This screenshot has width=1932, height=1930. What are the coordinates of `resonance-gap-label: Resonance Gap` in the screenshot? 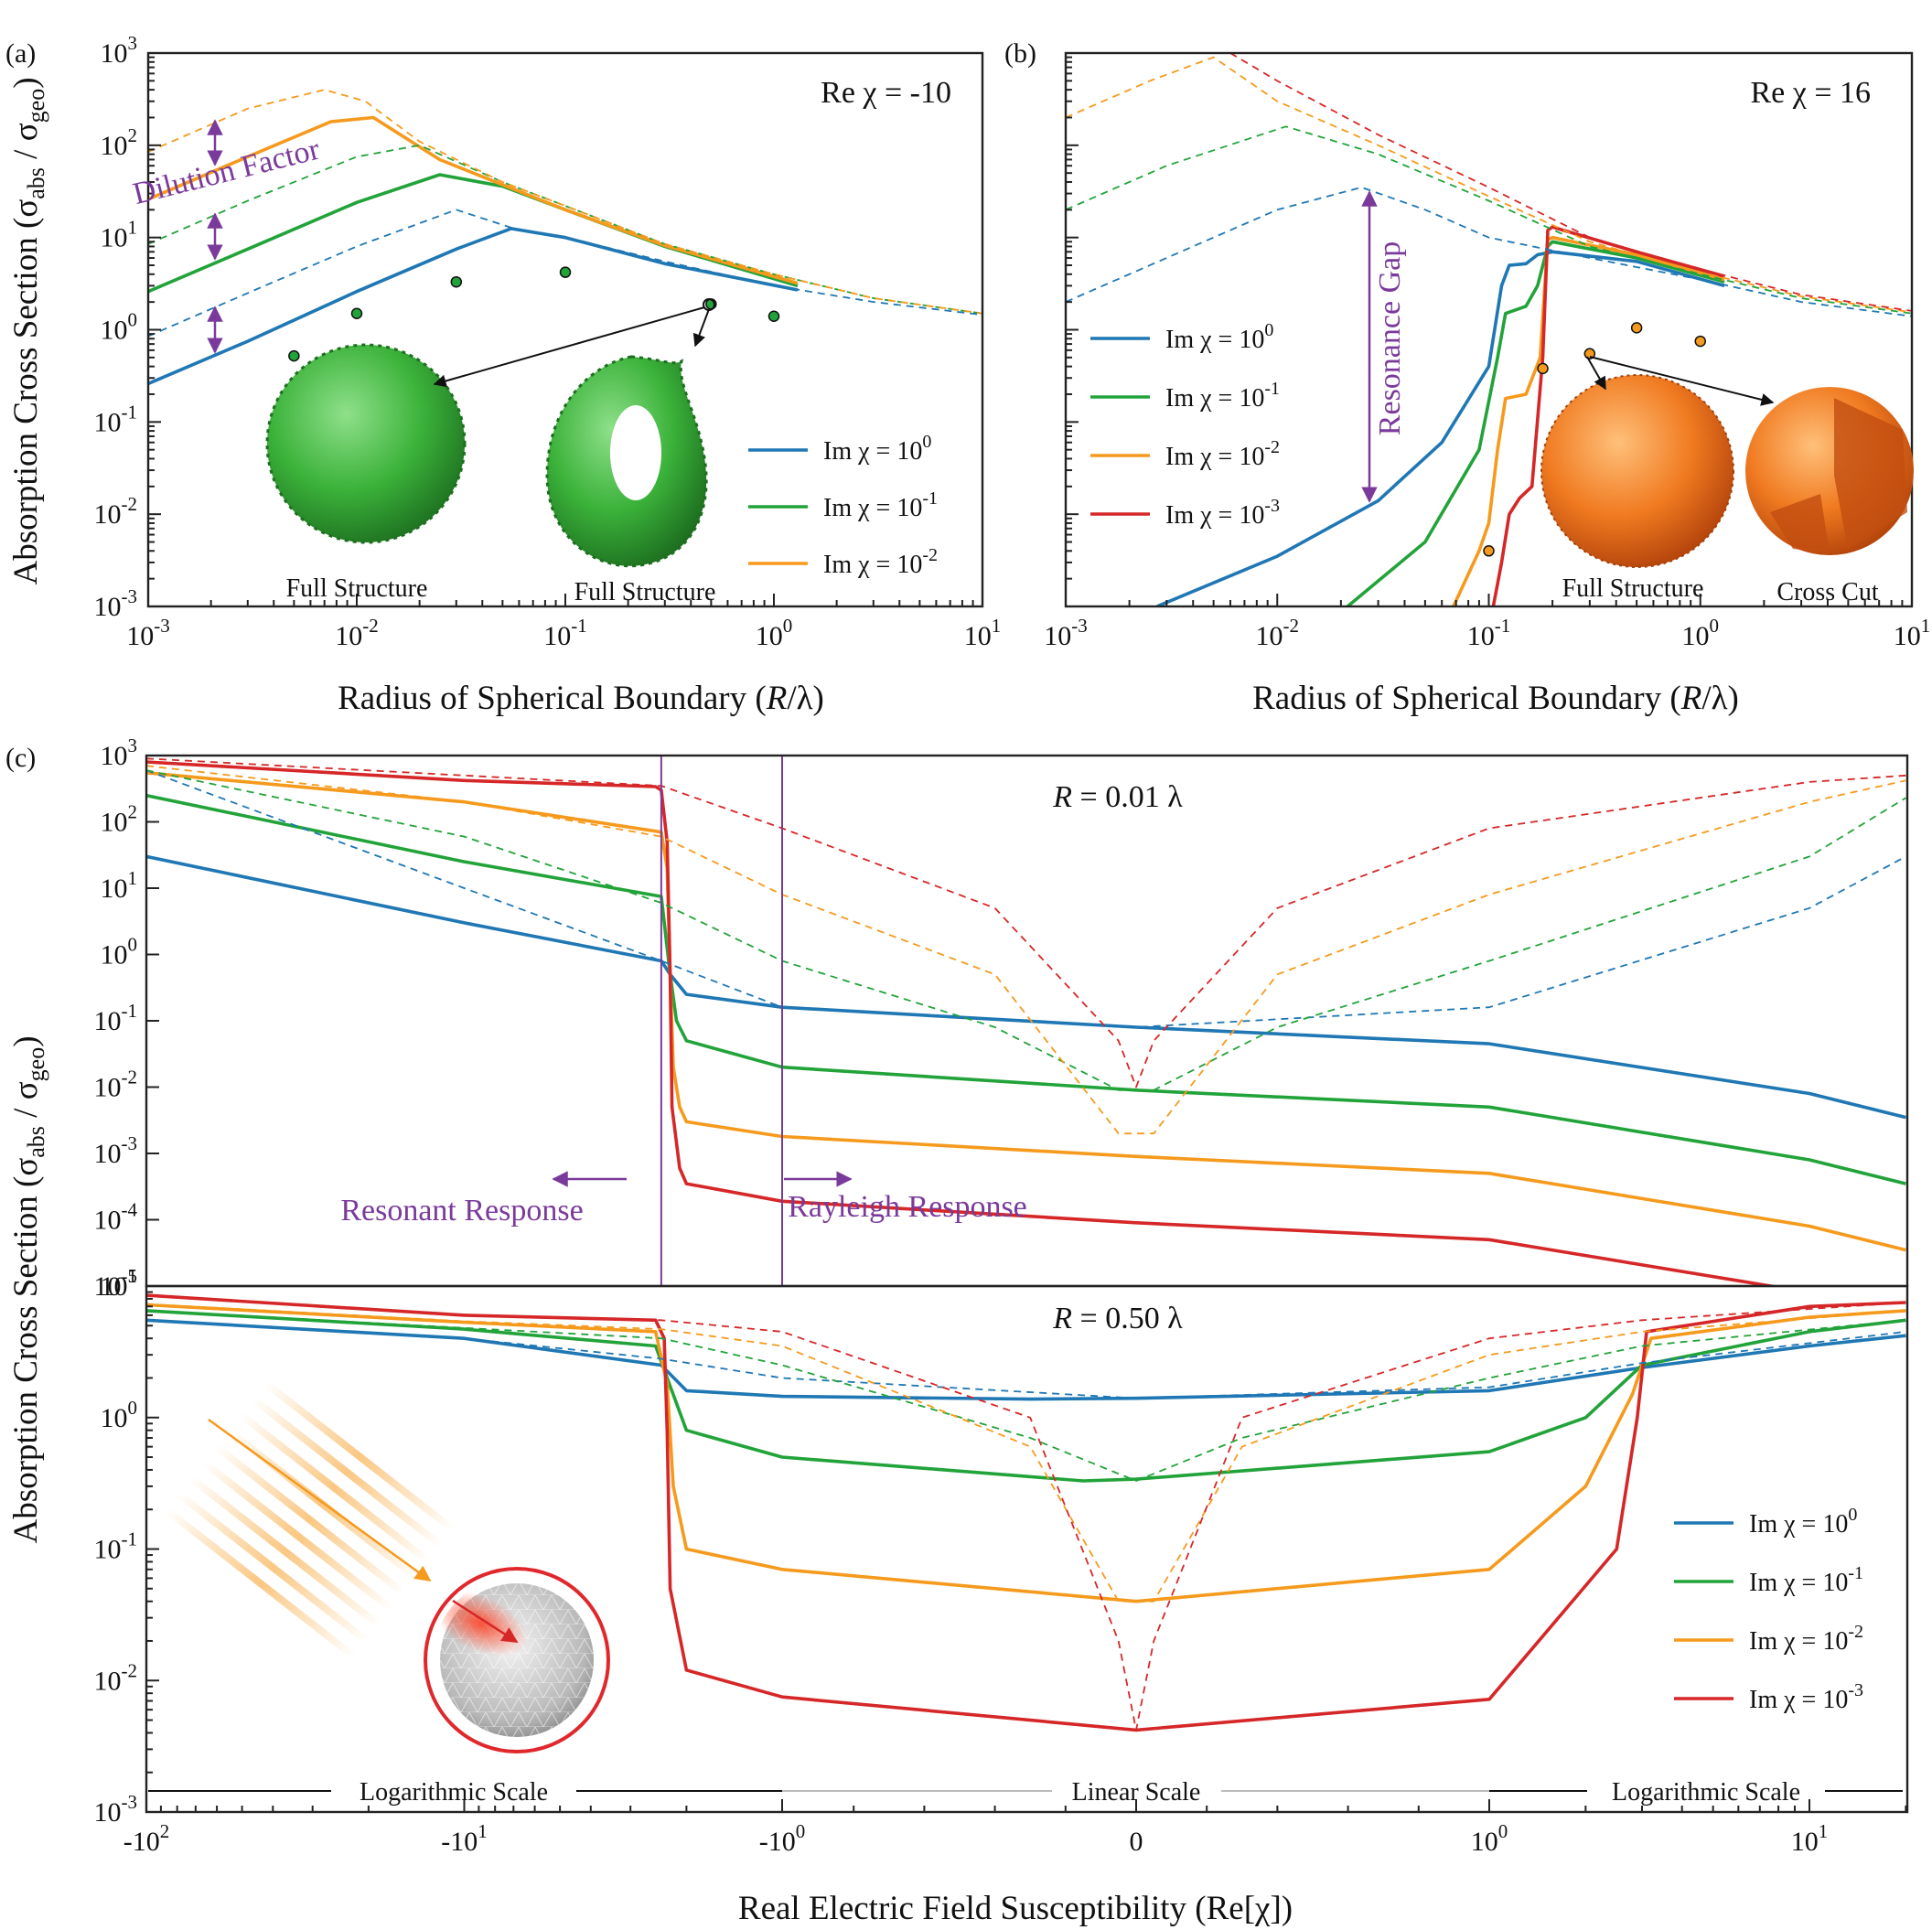 It's located at (1390, 338).